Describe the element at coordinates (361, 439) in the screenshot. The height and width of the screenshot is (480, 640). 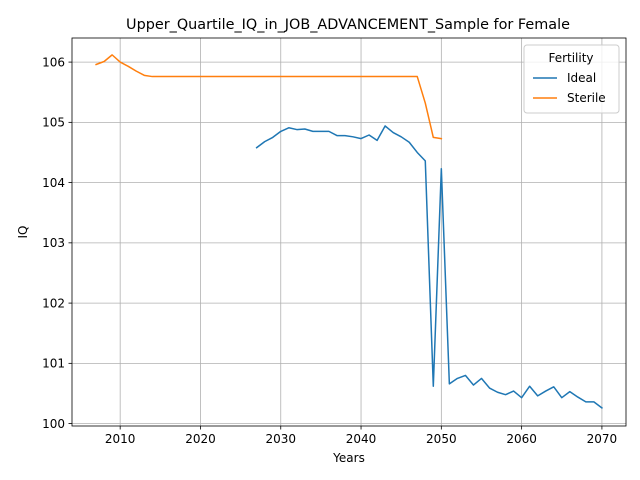
I see `x-tick-label: 2040` at that location.